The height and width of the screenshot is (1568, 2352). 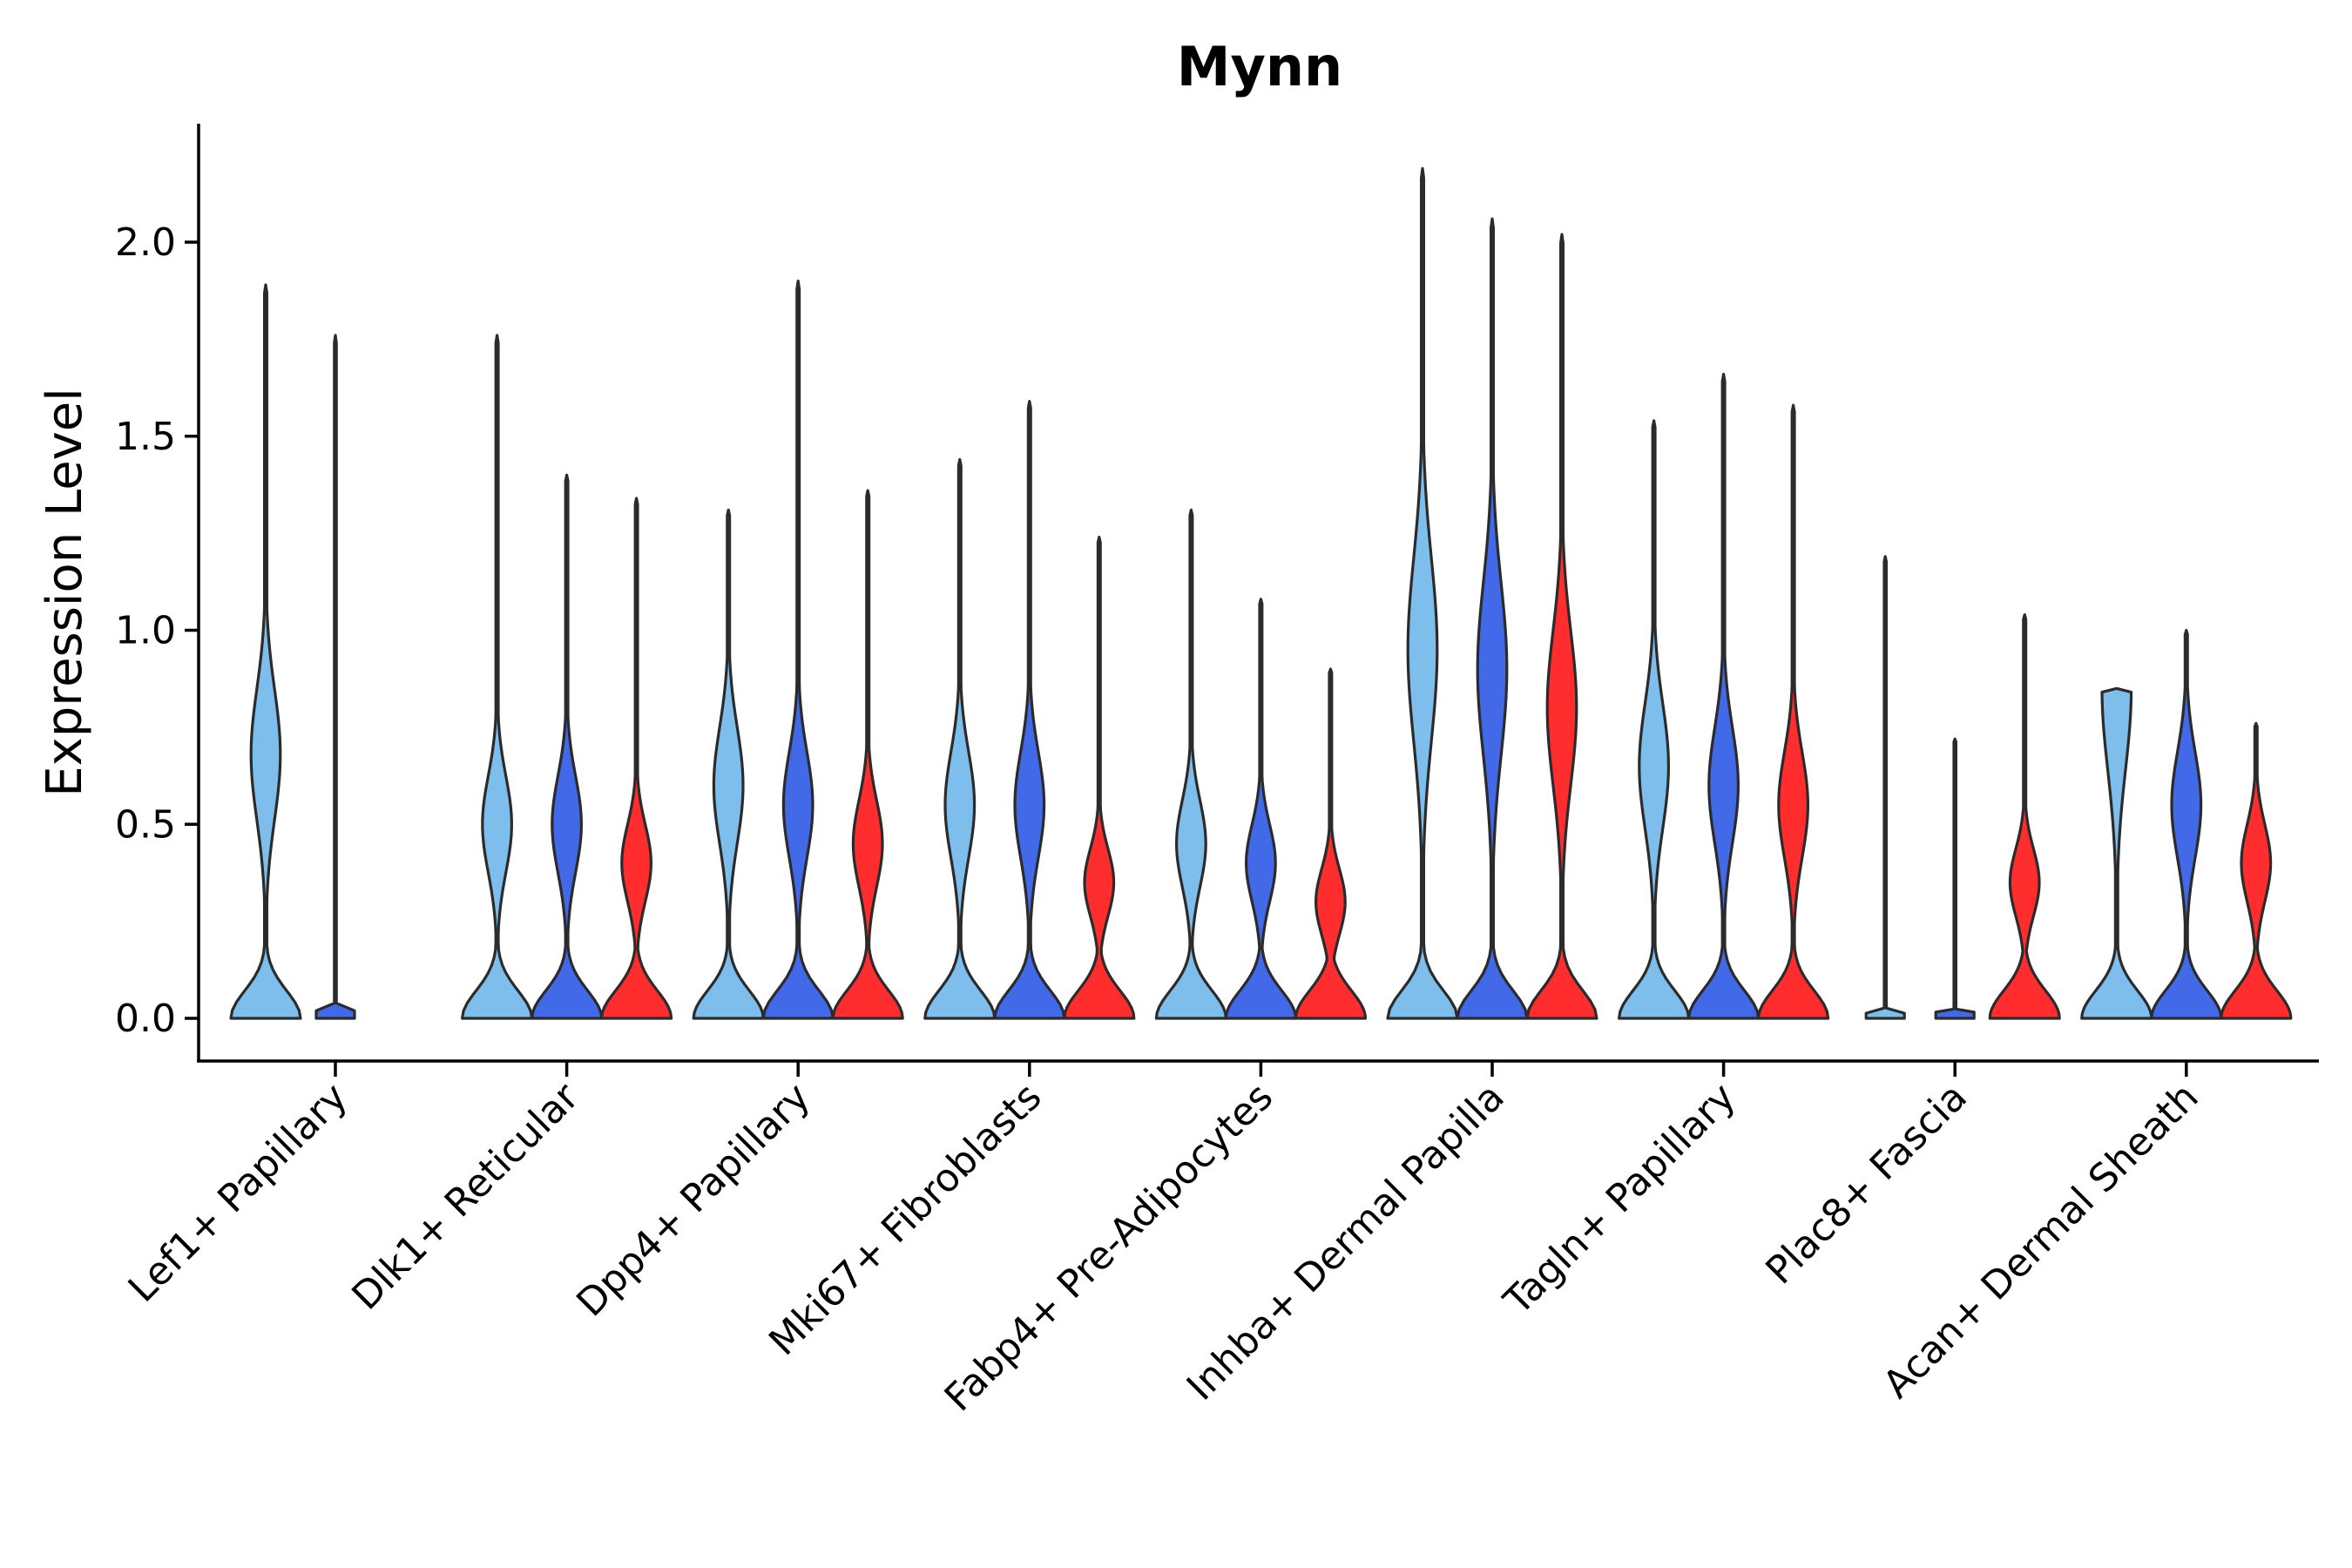 I want to click on y-tick-label: 0.5, so click(x=145, y=825).